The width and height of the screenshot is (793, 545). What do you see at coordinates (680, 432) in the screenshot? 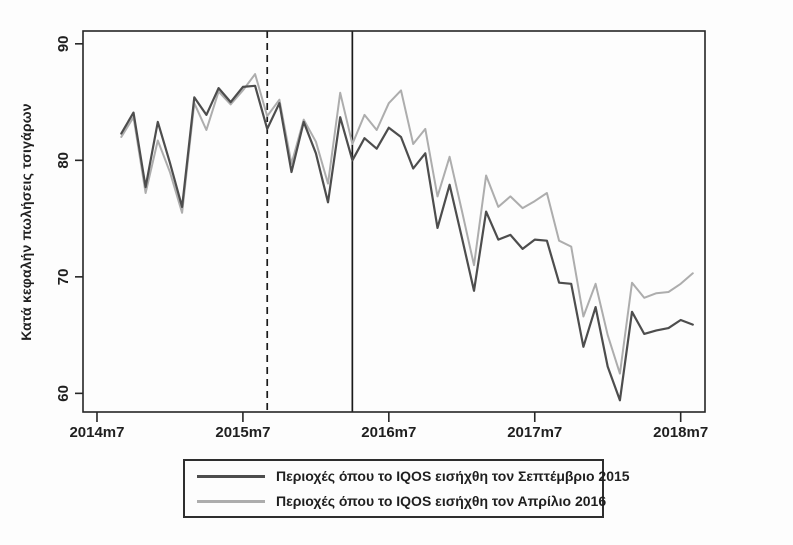
I see `x-axis-tick-label: 2018m7` at bounding box center [680, 432].